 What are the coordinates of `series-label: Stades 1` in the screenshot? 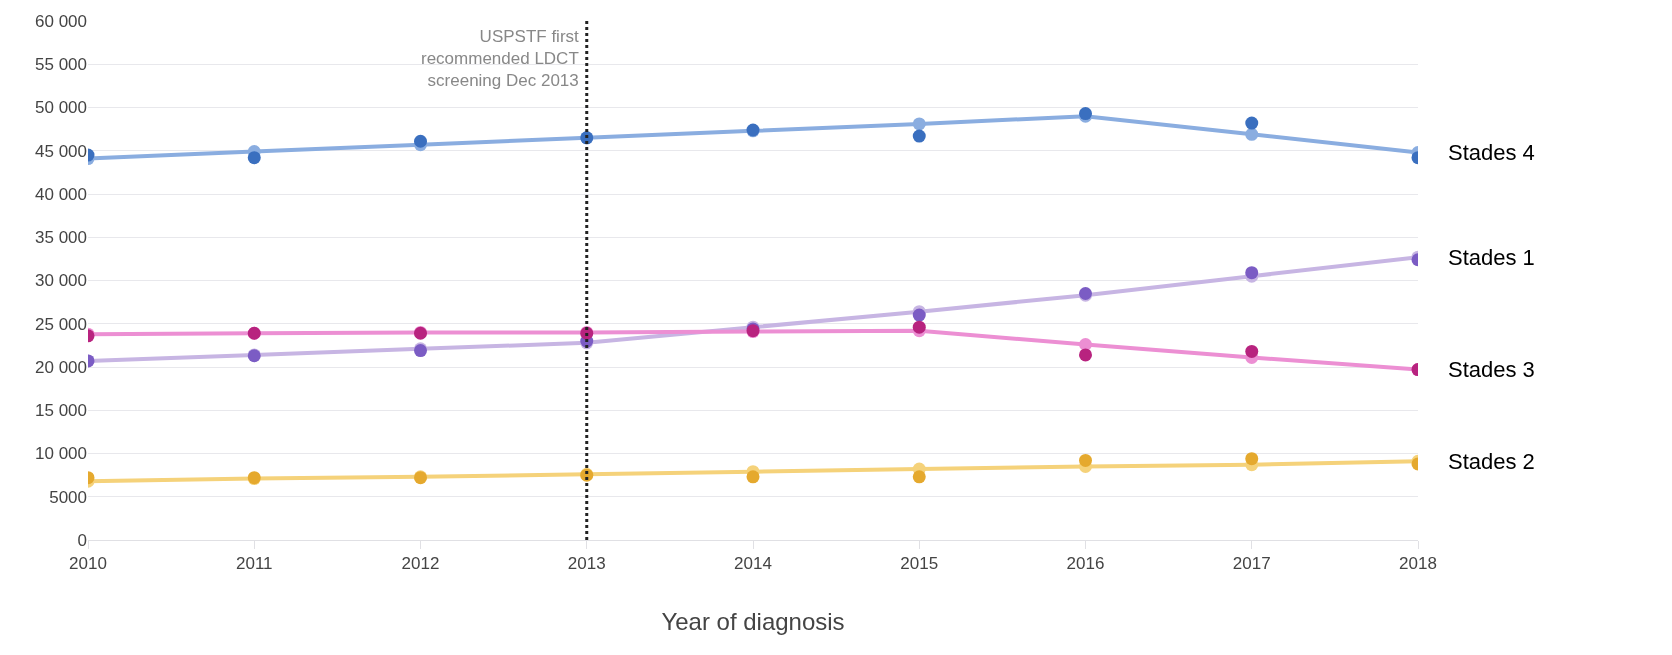 It's located at (1491, 257).